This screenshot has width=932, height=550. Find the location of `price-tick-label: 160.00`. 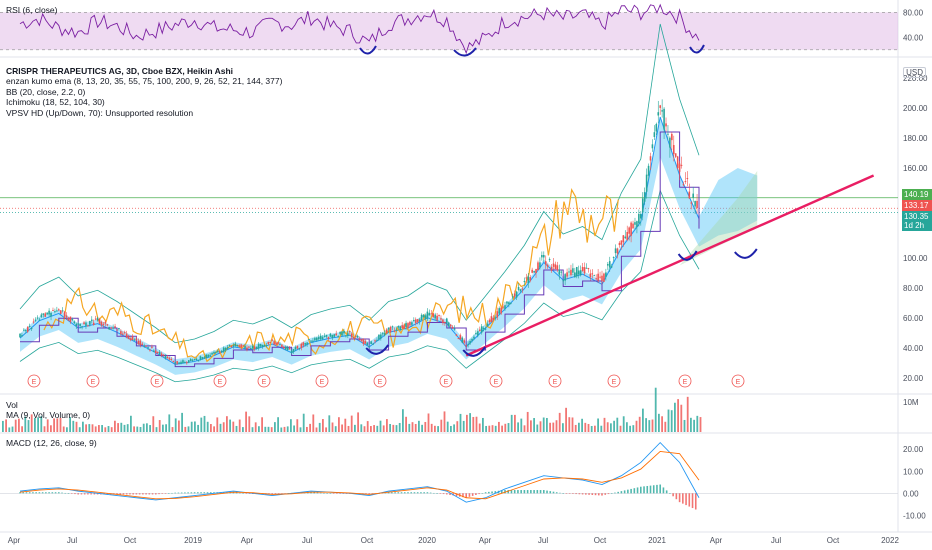

price-tick-label: 160.00 is located at coordinates (915, 168).